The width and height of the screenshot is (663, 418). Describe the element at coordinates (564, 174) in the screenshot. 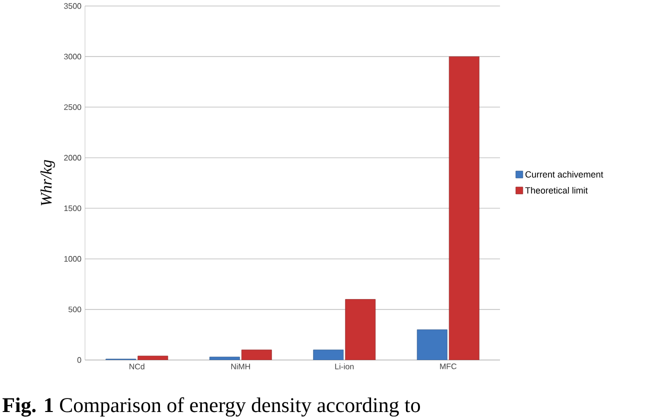

I see `legend-label: Current achivement` at that location.